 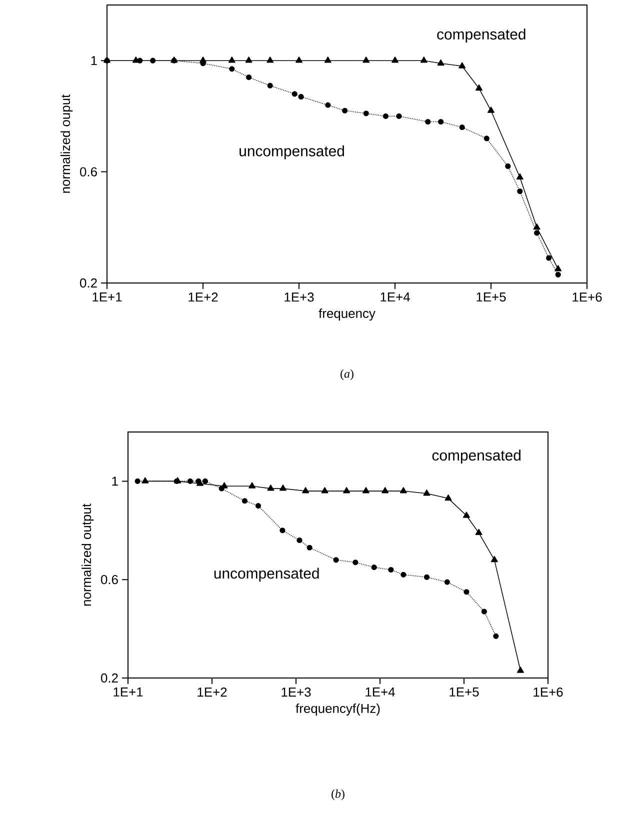 I want to click on y-axis-title: normalized output, so click(x=88, y=555).